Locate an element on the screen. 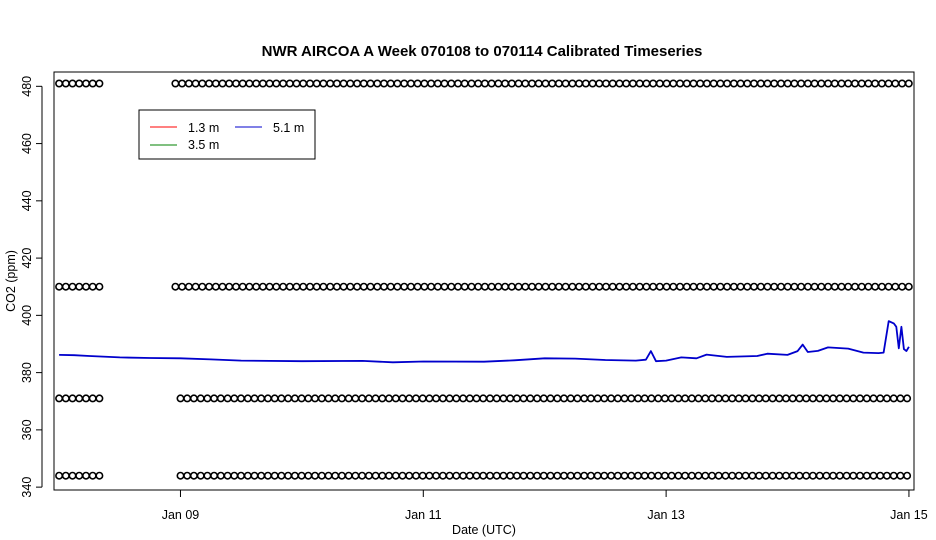  x-tick-label: Jan 15 is located at coordinates (909, 515).